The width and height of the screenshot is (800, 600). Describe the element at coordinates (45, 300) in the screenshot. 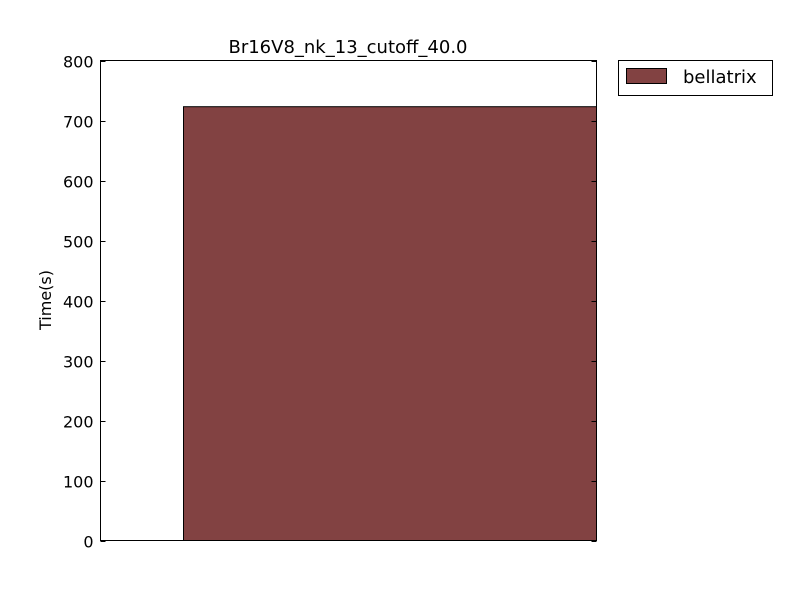

I see `y-axis-label: Time(s)` at that location.